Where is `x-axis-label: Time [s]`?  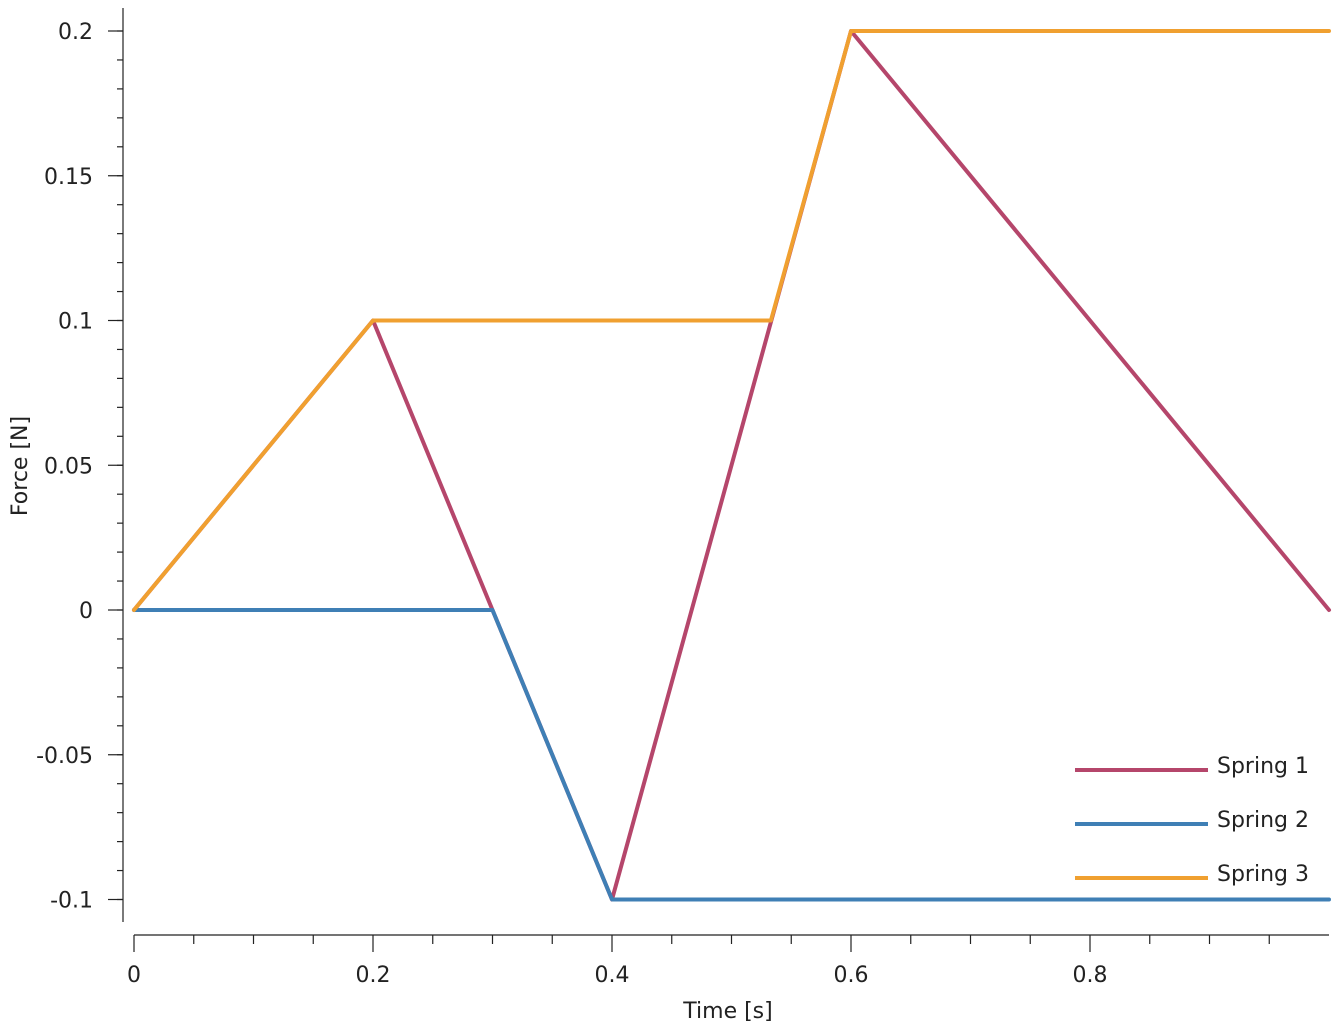 x-axis-label: Time [s] is located at coordinates (727, 1011).